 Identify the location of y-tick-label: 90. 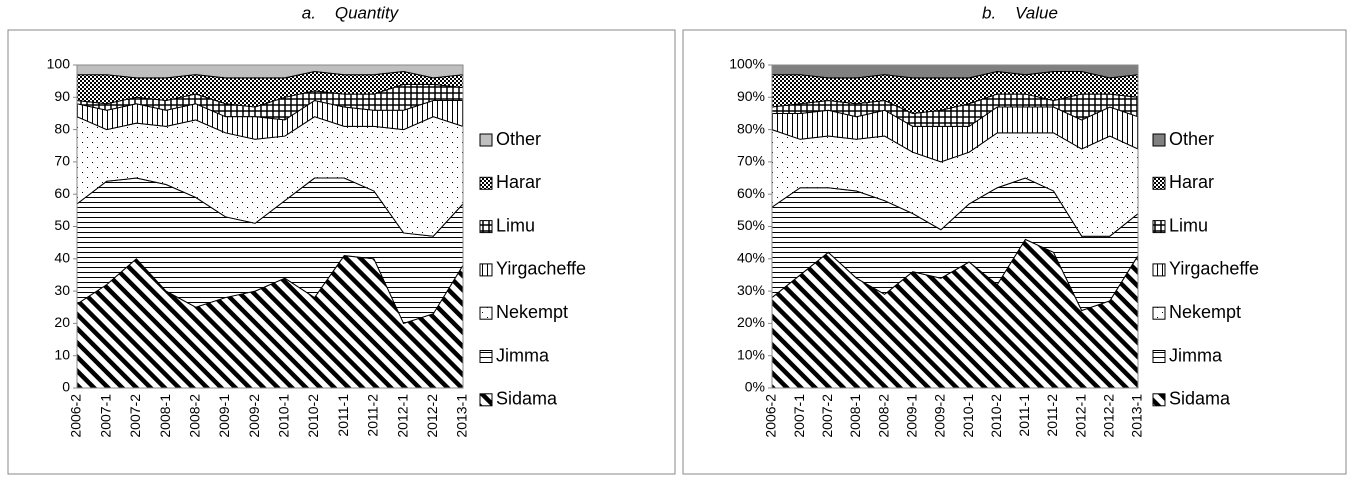
(62, 96).